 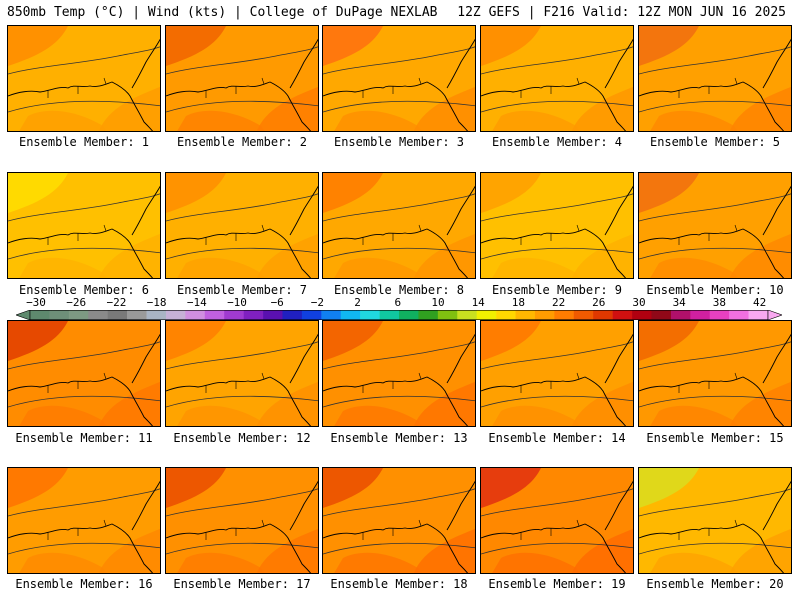 I want to click on colorbar-tick-label: −18, so click(x=156, y=302).